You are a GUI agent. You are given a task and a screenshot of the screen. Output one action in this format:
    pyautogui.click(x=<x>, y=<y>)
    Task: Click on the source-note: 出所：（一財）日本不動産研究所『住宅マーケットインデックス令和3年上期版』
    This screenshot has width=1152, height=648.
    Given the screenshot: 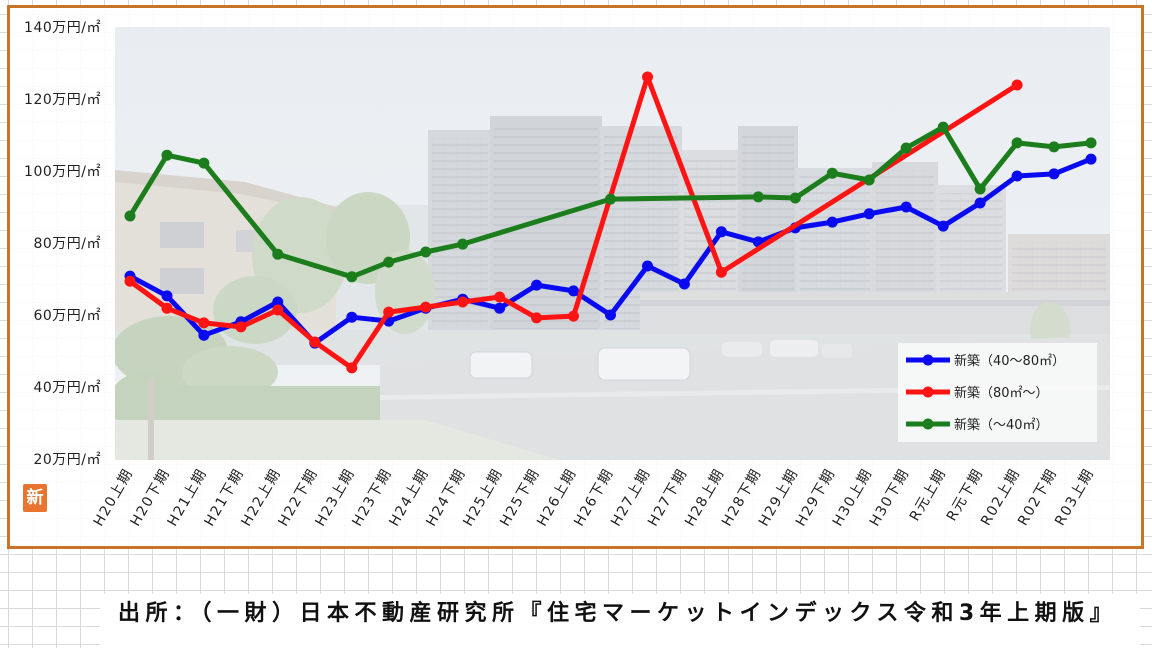 What is the action you would take?
    pyautogui.click(x=618, y=613)
    